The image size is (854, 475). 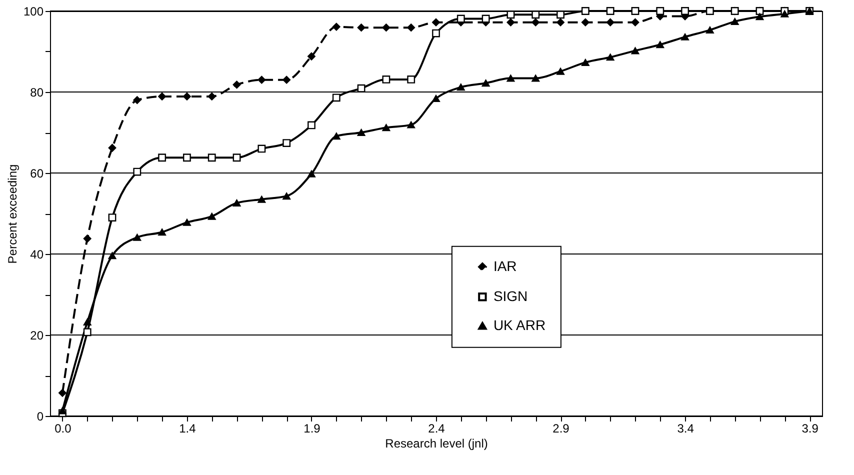 I want to click on legend-label: IAR, so click(x=505, y=266).